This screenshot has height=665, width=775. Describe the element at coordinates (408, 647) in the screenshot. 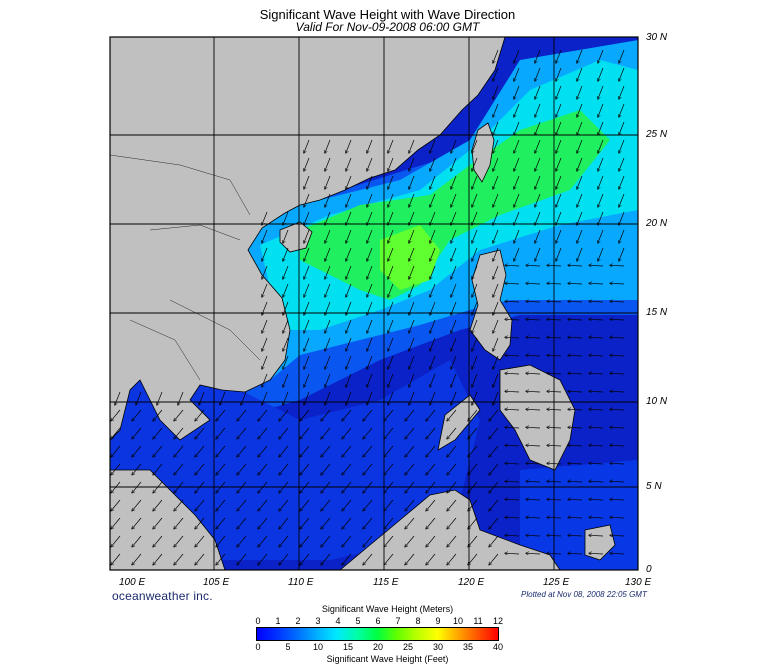

I see `feet-tick: 25` at that location.